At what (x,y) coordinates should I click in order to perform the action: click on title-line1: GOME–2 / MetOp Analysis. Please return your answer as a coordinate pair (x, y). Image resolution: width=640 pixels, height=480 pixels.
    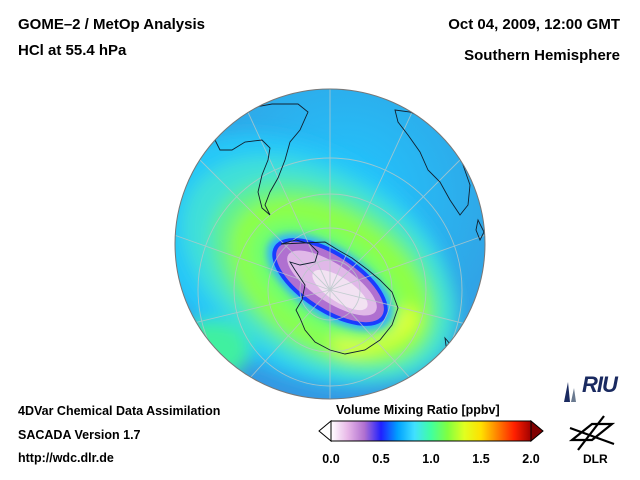
    Looking at the image, I should click on (111, 24).